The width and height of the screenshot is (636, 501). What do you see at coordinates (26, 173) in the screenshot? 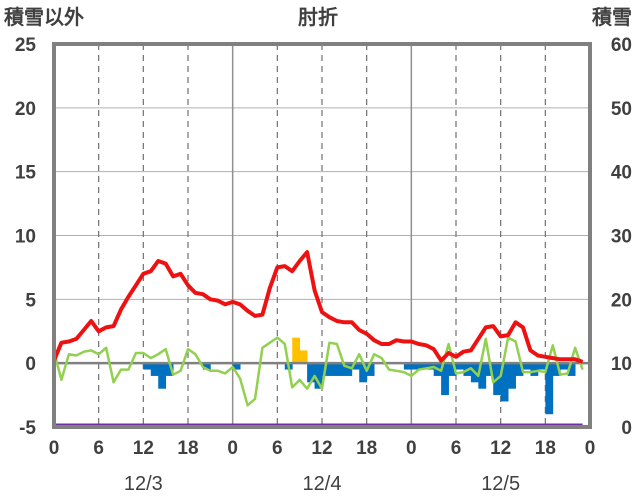
I see `left-tick-label: 15` at bounding box center [26, 173].